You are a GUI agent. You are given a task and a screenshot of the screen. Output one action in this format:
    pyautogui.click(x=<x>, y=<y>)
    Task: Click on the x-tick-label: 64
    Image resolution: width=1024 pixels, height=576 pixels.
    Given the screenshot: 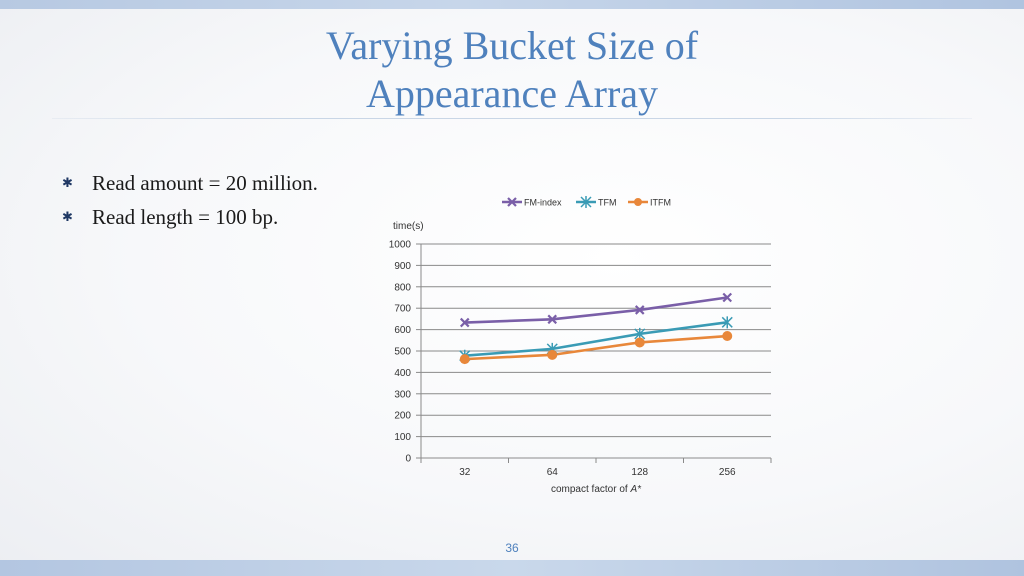 What is the action you would take?
    pyautogui.click(x=553, y=472)
    